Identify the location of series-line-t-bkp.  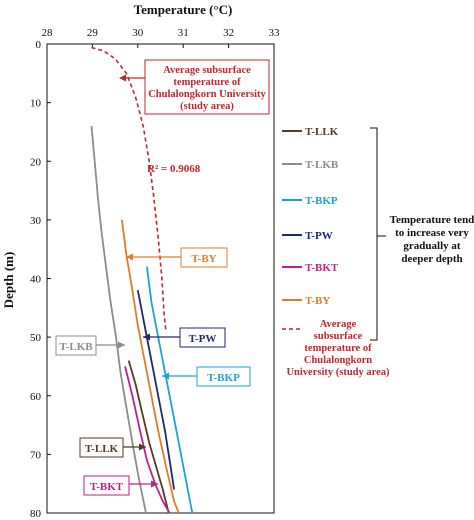
(170, 390).